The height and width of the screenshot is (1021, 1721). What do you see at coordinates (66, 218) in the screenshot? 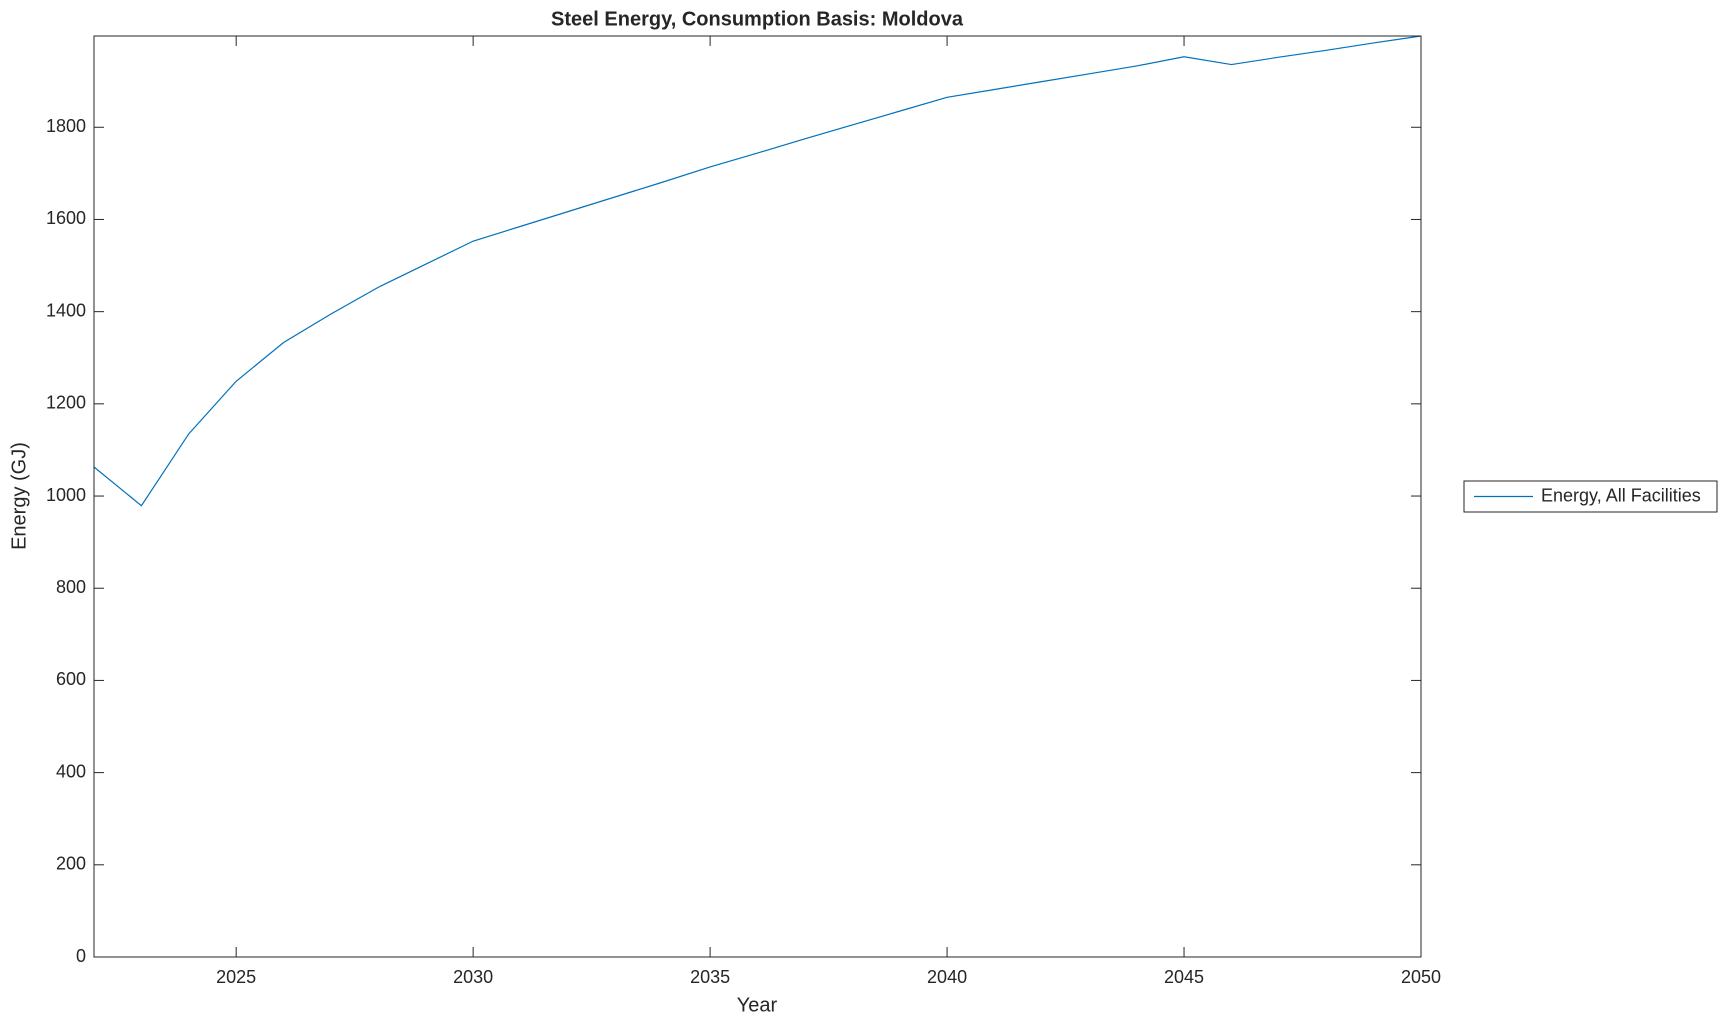
I see `y-tick-label: 1600` at bounding box center [66, 218].